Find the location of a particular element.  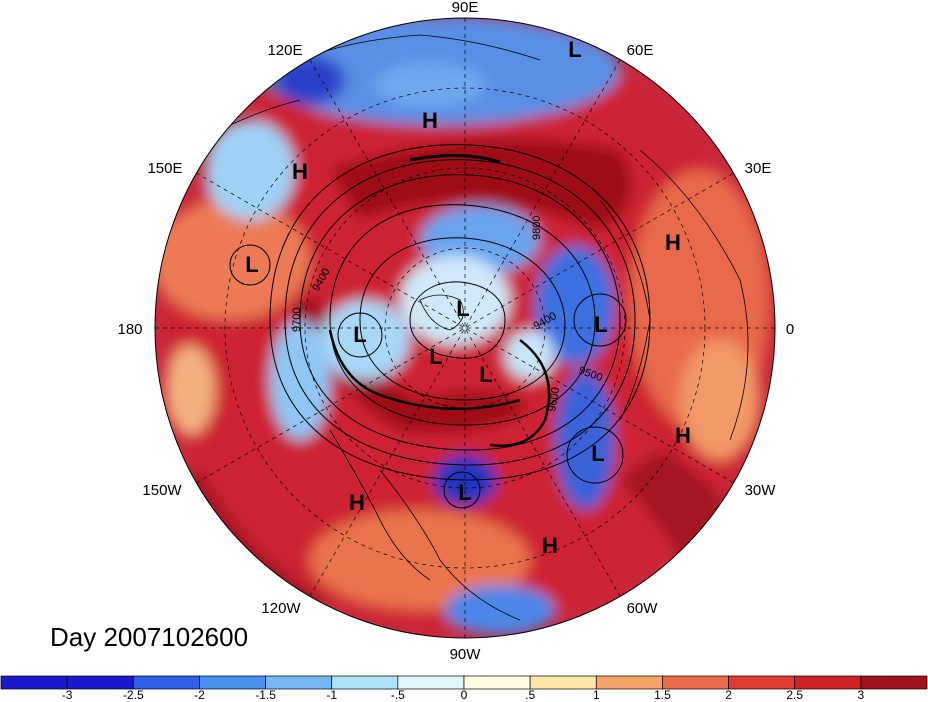

contour-label: 9800 is located at coordinates (537, 228).